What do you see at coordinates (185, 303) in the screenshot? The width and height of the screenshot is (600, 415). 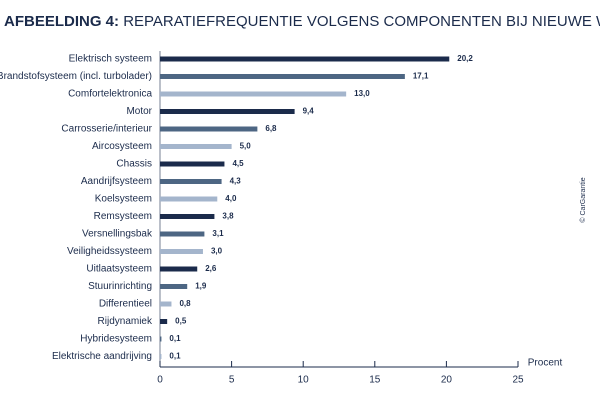 I see `value-label: 0,8` at bounding box center [185, 303].